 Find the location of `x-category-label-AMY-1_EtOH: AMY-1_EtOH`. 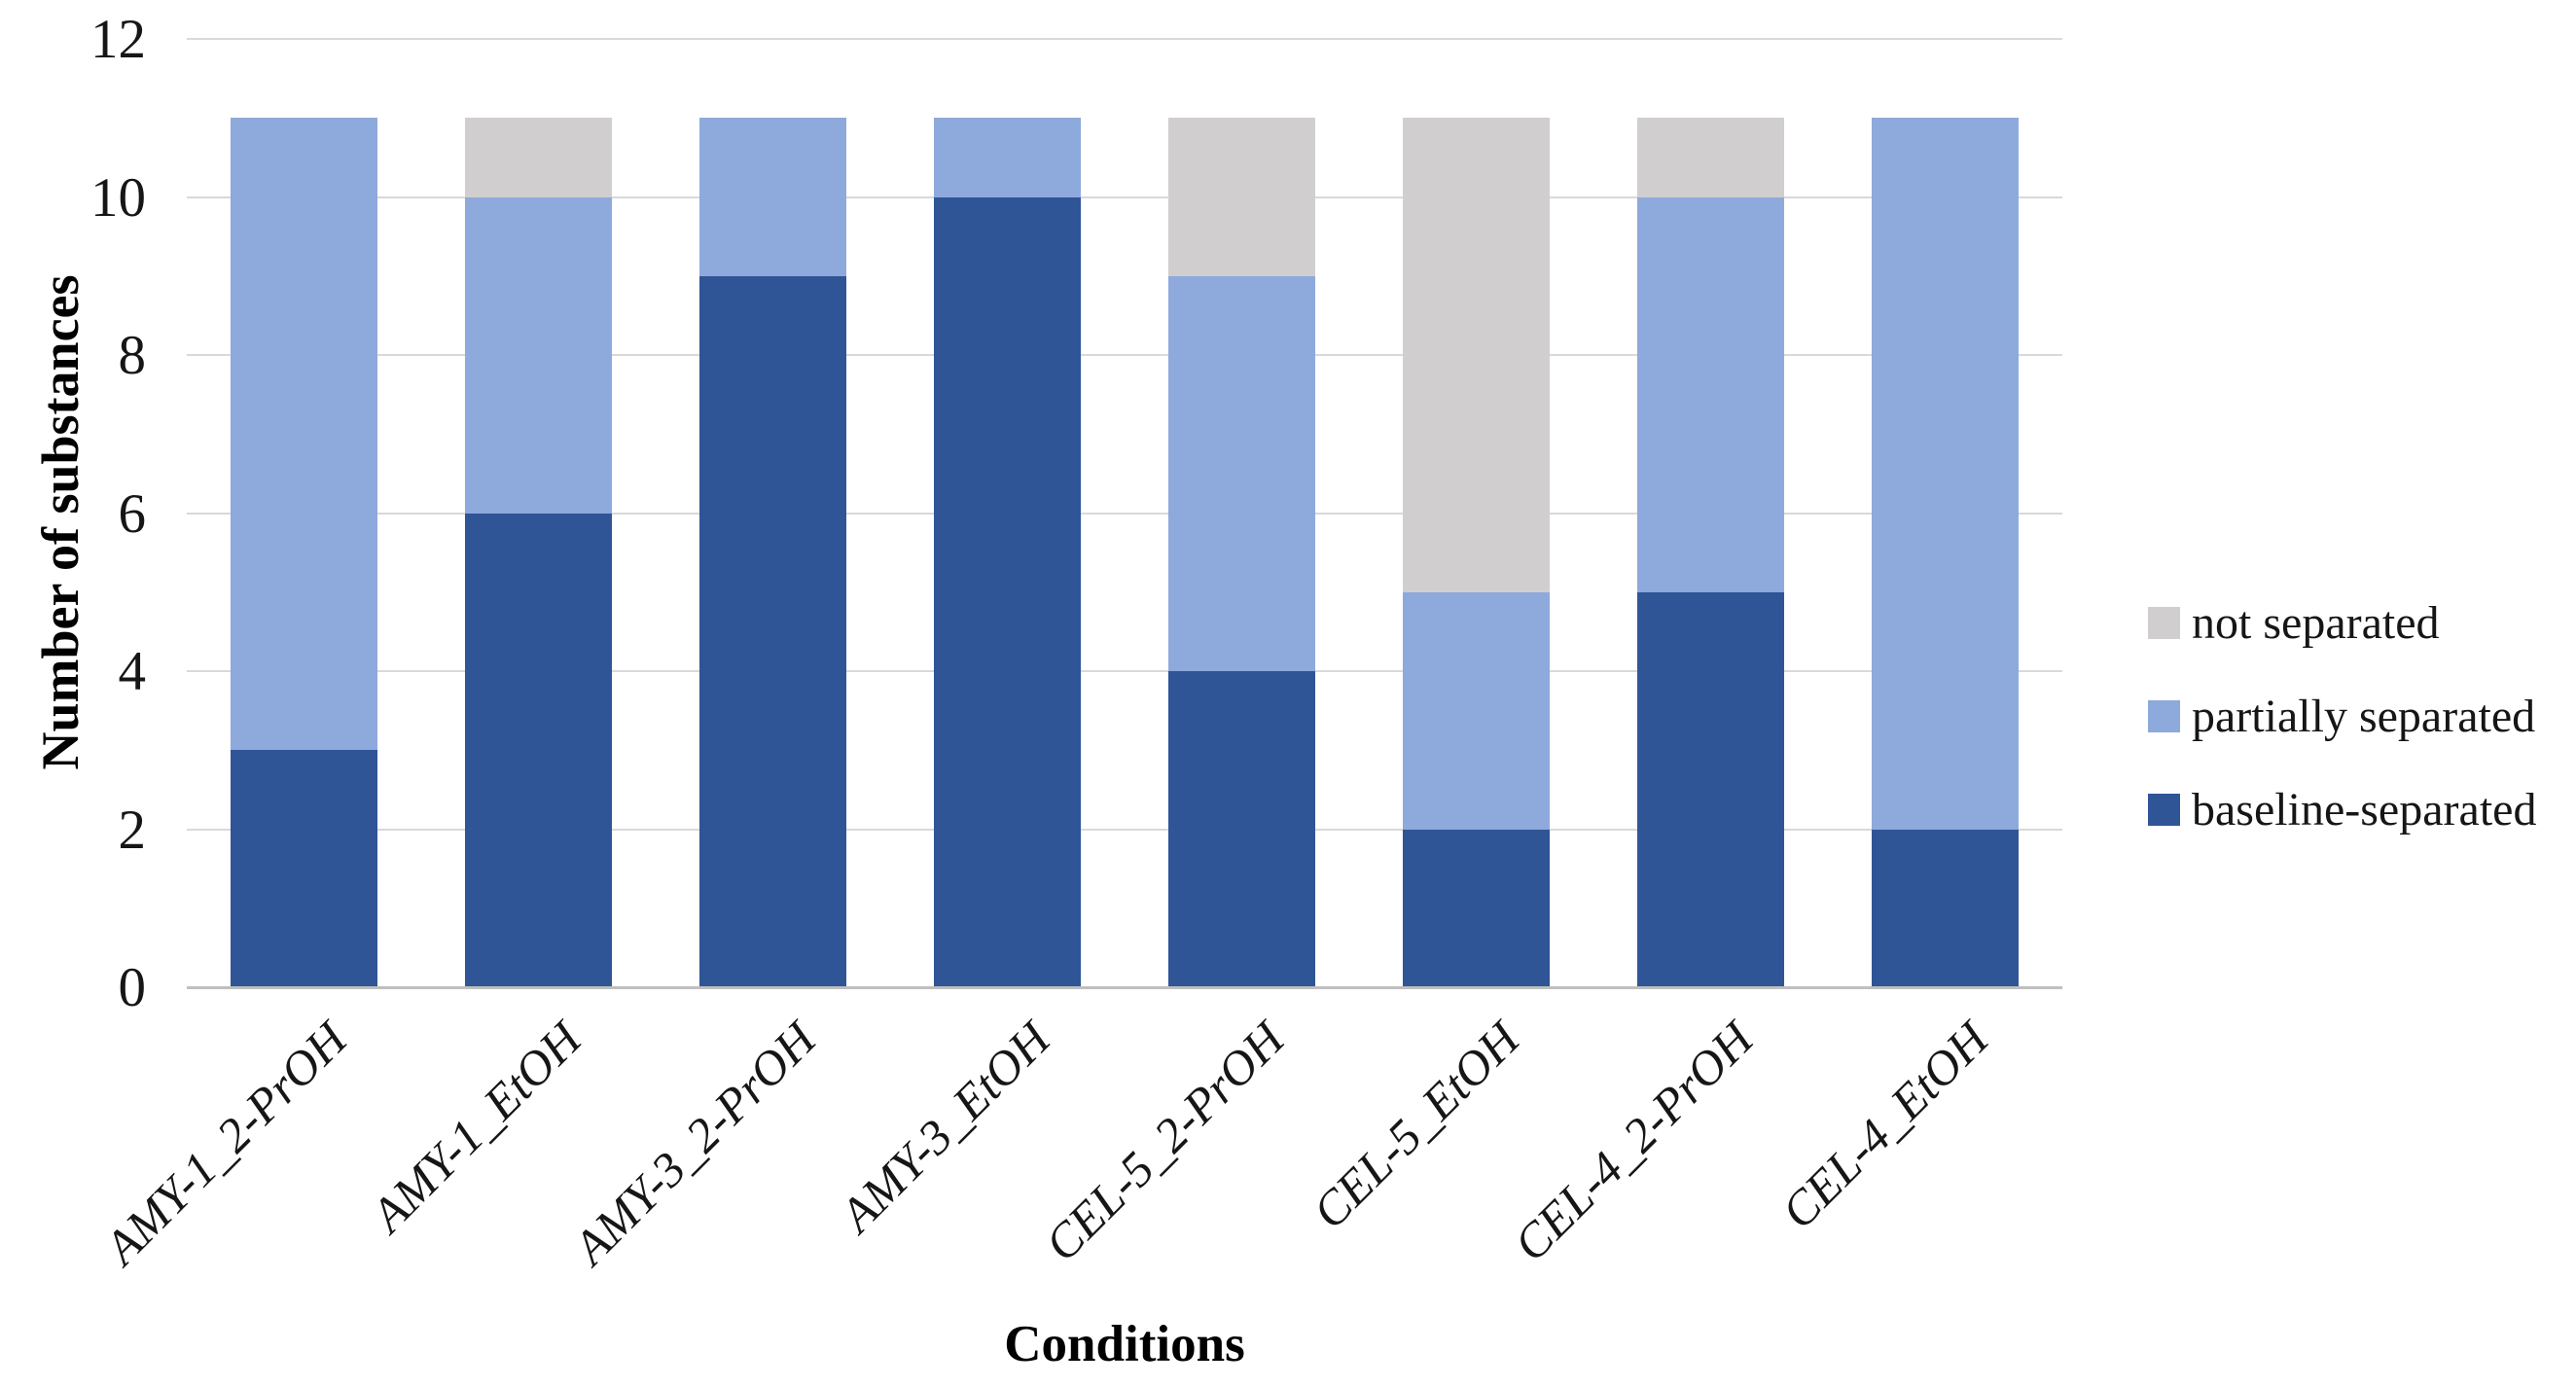

x-category-label-AMY-1_EtOH: AMY-1_EtOH is located at coordinates (475, 1127).